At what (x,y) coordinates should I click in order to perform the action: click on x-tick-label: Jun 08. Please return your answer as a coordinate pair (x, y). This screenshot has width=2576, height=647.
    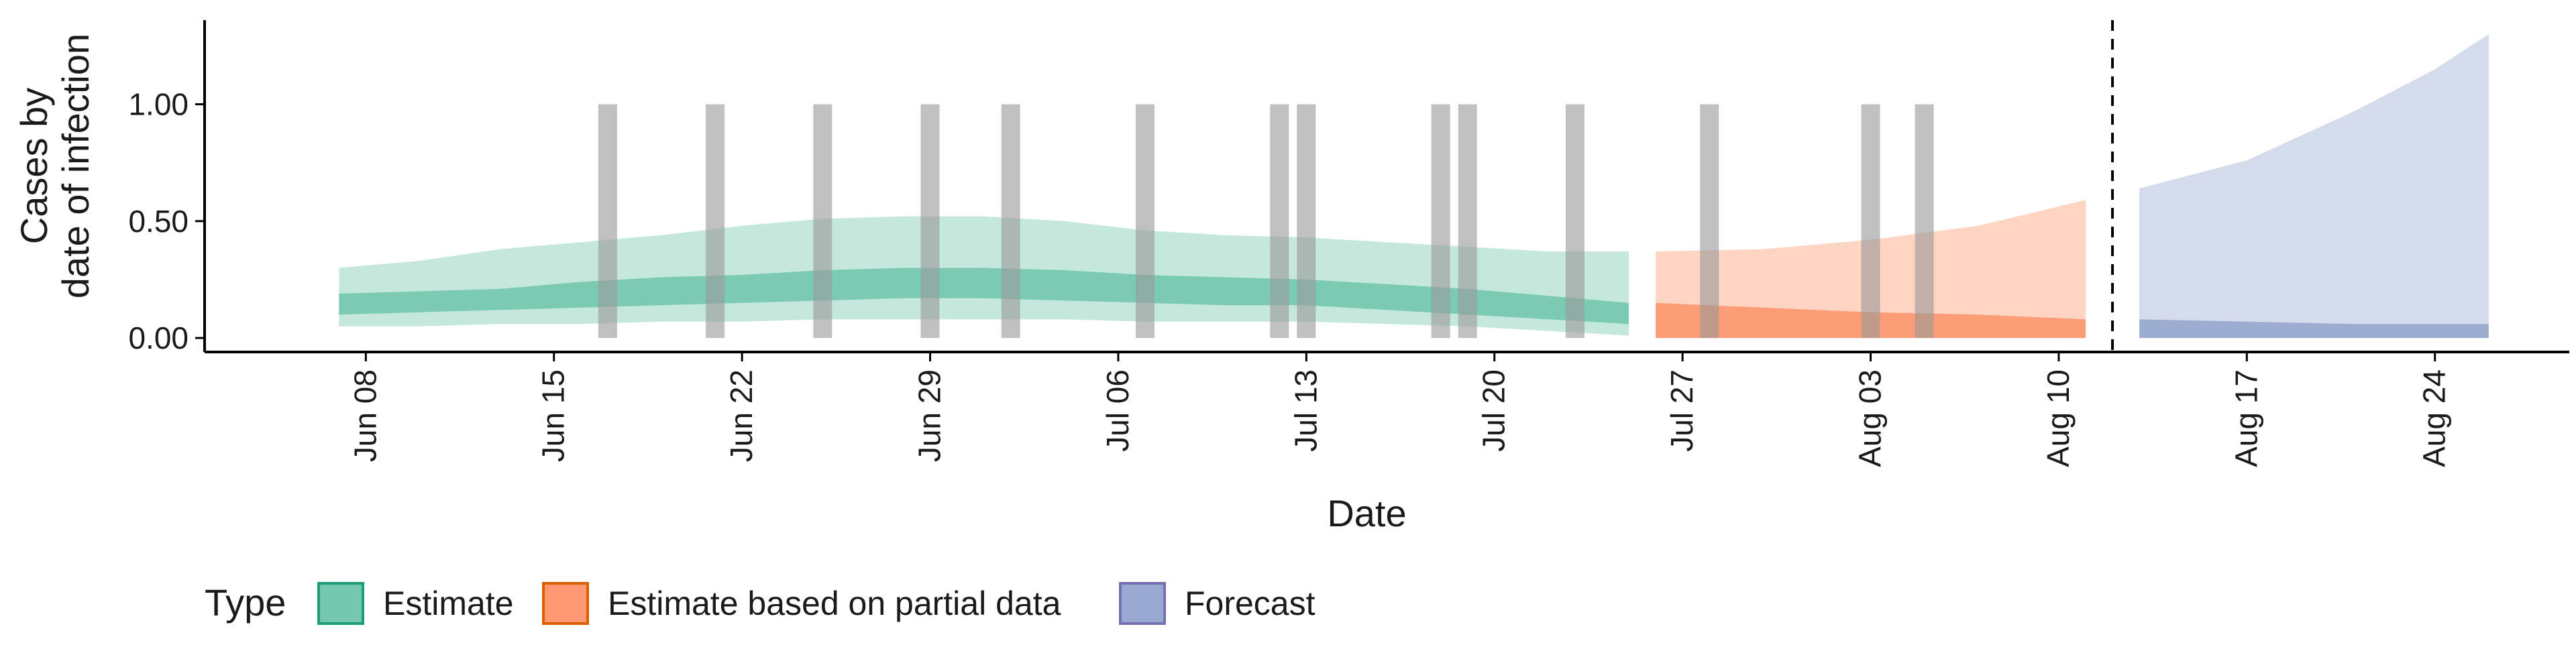
    Looking at the image, I should click on (364, 415).